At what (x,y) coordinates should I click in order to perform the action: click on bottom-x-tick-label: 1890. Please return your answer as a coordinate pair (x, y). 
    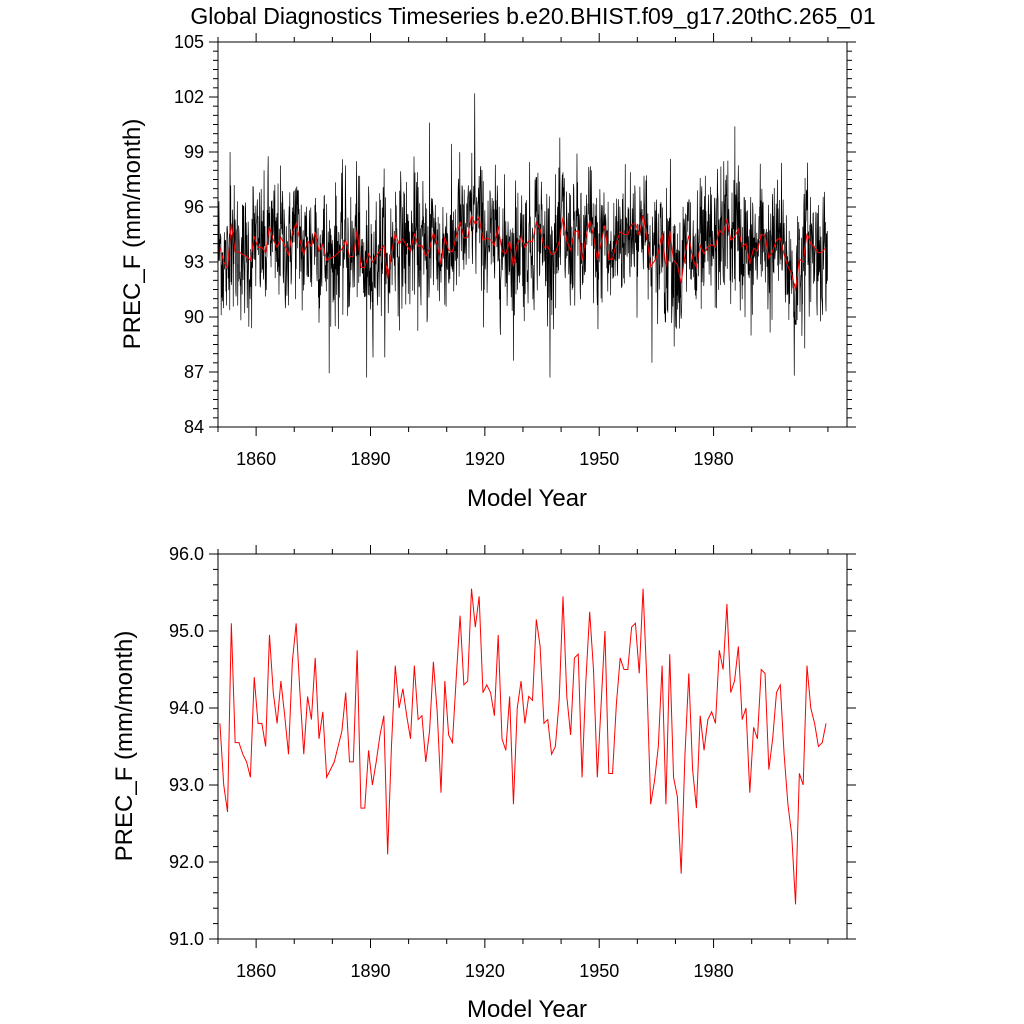
    Looking at the image, I should click on (370, 971).